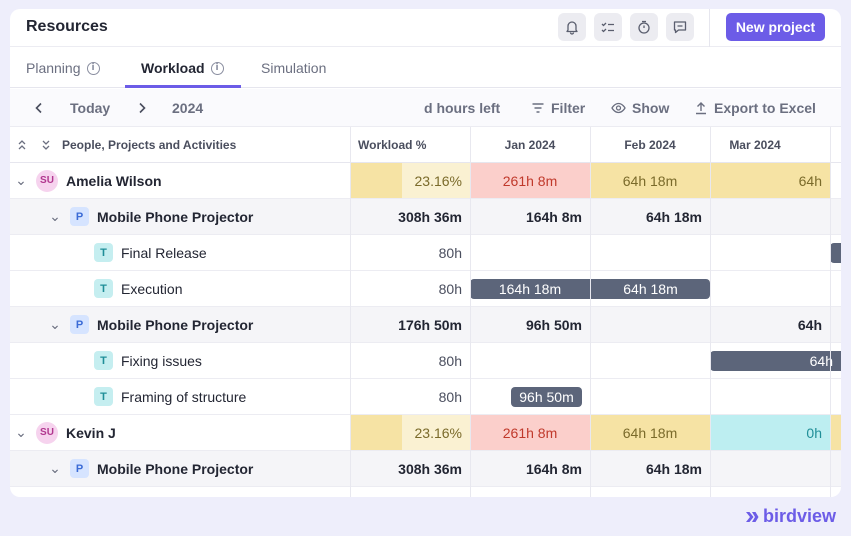 The image size is (851, 536). What do you see at coordinates (90, 108) in the screenshot?
I see `today-button: Today` at bounding box center [90, 108].